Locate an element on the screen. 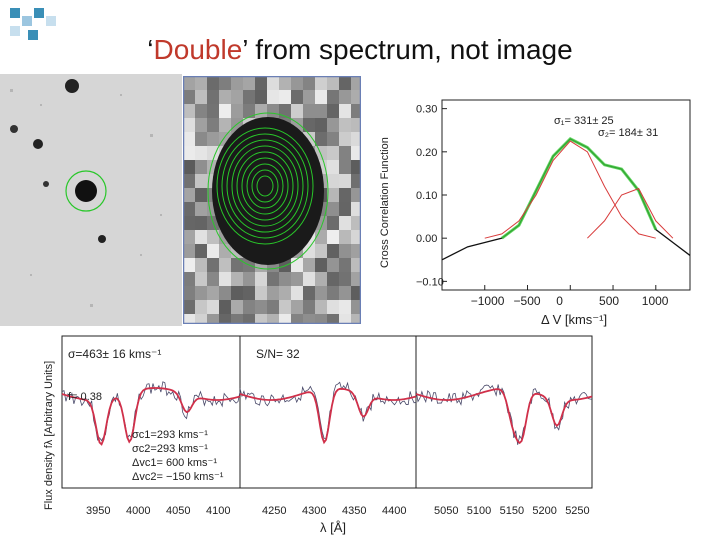 The width and height of the screenshot is (720, 540). spectrum-tick-label: 5150 is located at coordinates (512, 511).